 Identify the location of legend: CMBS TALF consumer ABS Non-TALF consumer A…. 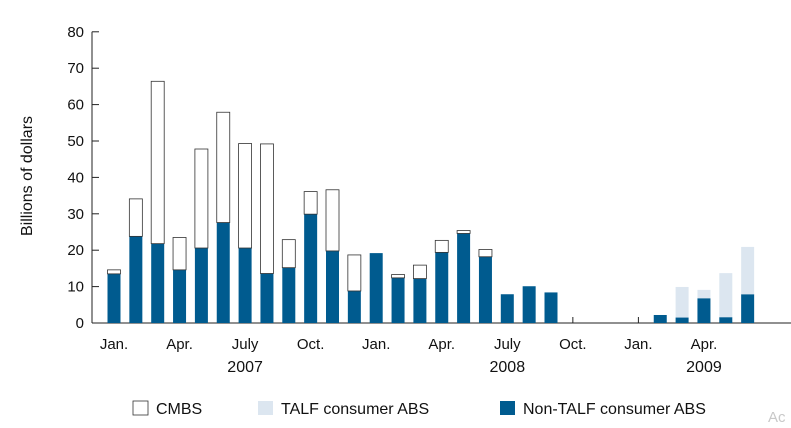
(419, 409).